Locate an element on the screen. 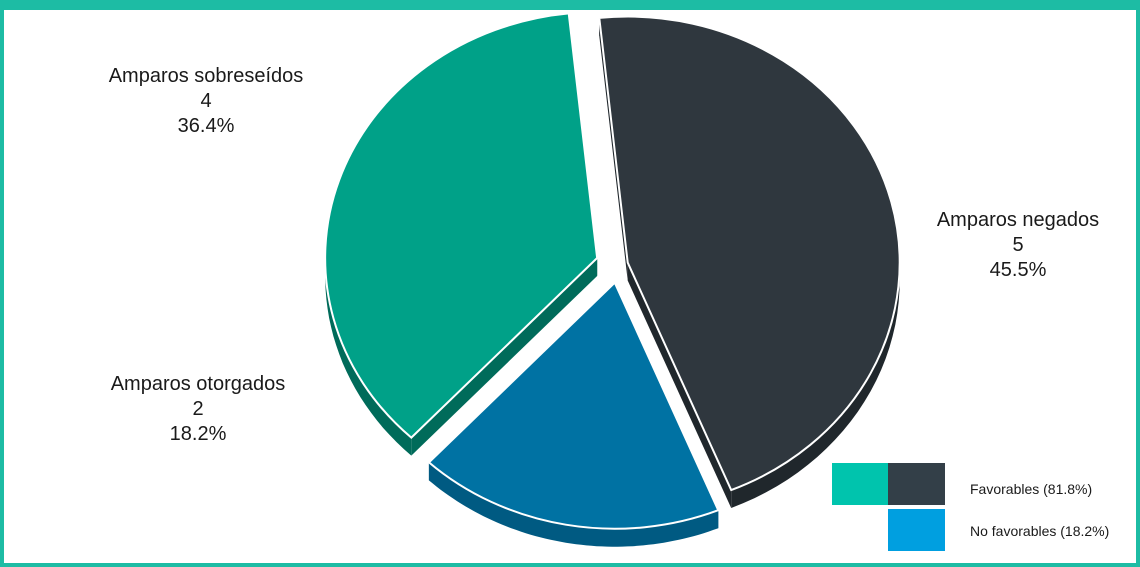  legend-swatch-no-favorables is located at coordinates (916, 530).